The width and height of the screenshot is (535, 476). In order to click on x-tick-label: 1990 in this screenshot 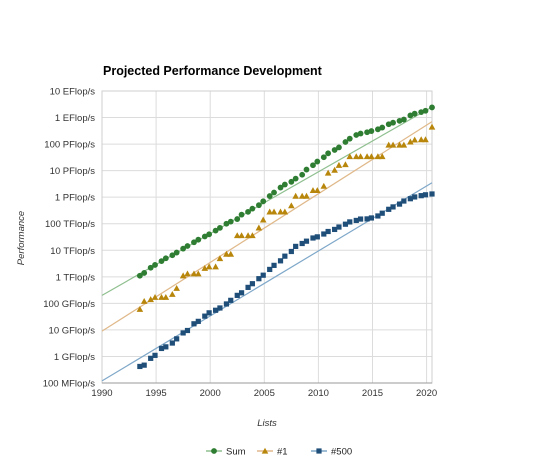, I will do `click(101, 393)`.